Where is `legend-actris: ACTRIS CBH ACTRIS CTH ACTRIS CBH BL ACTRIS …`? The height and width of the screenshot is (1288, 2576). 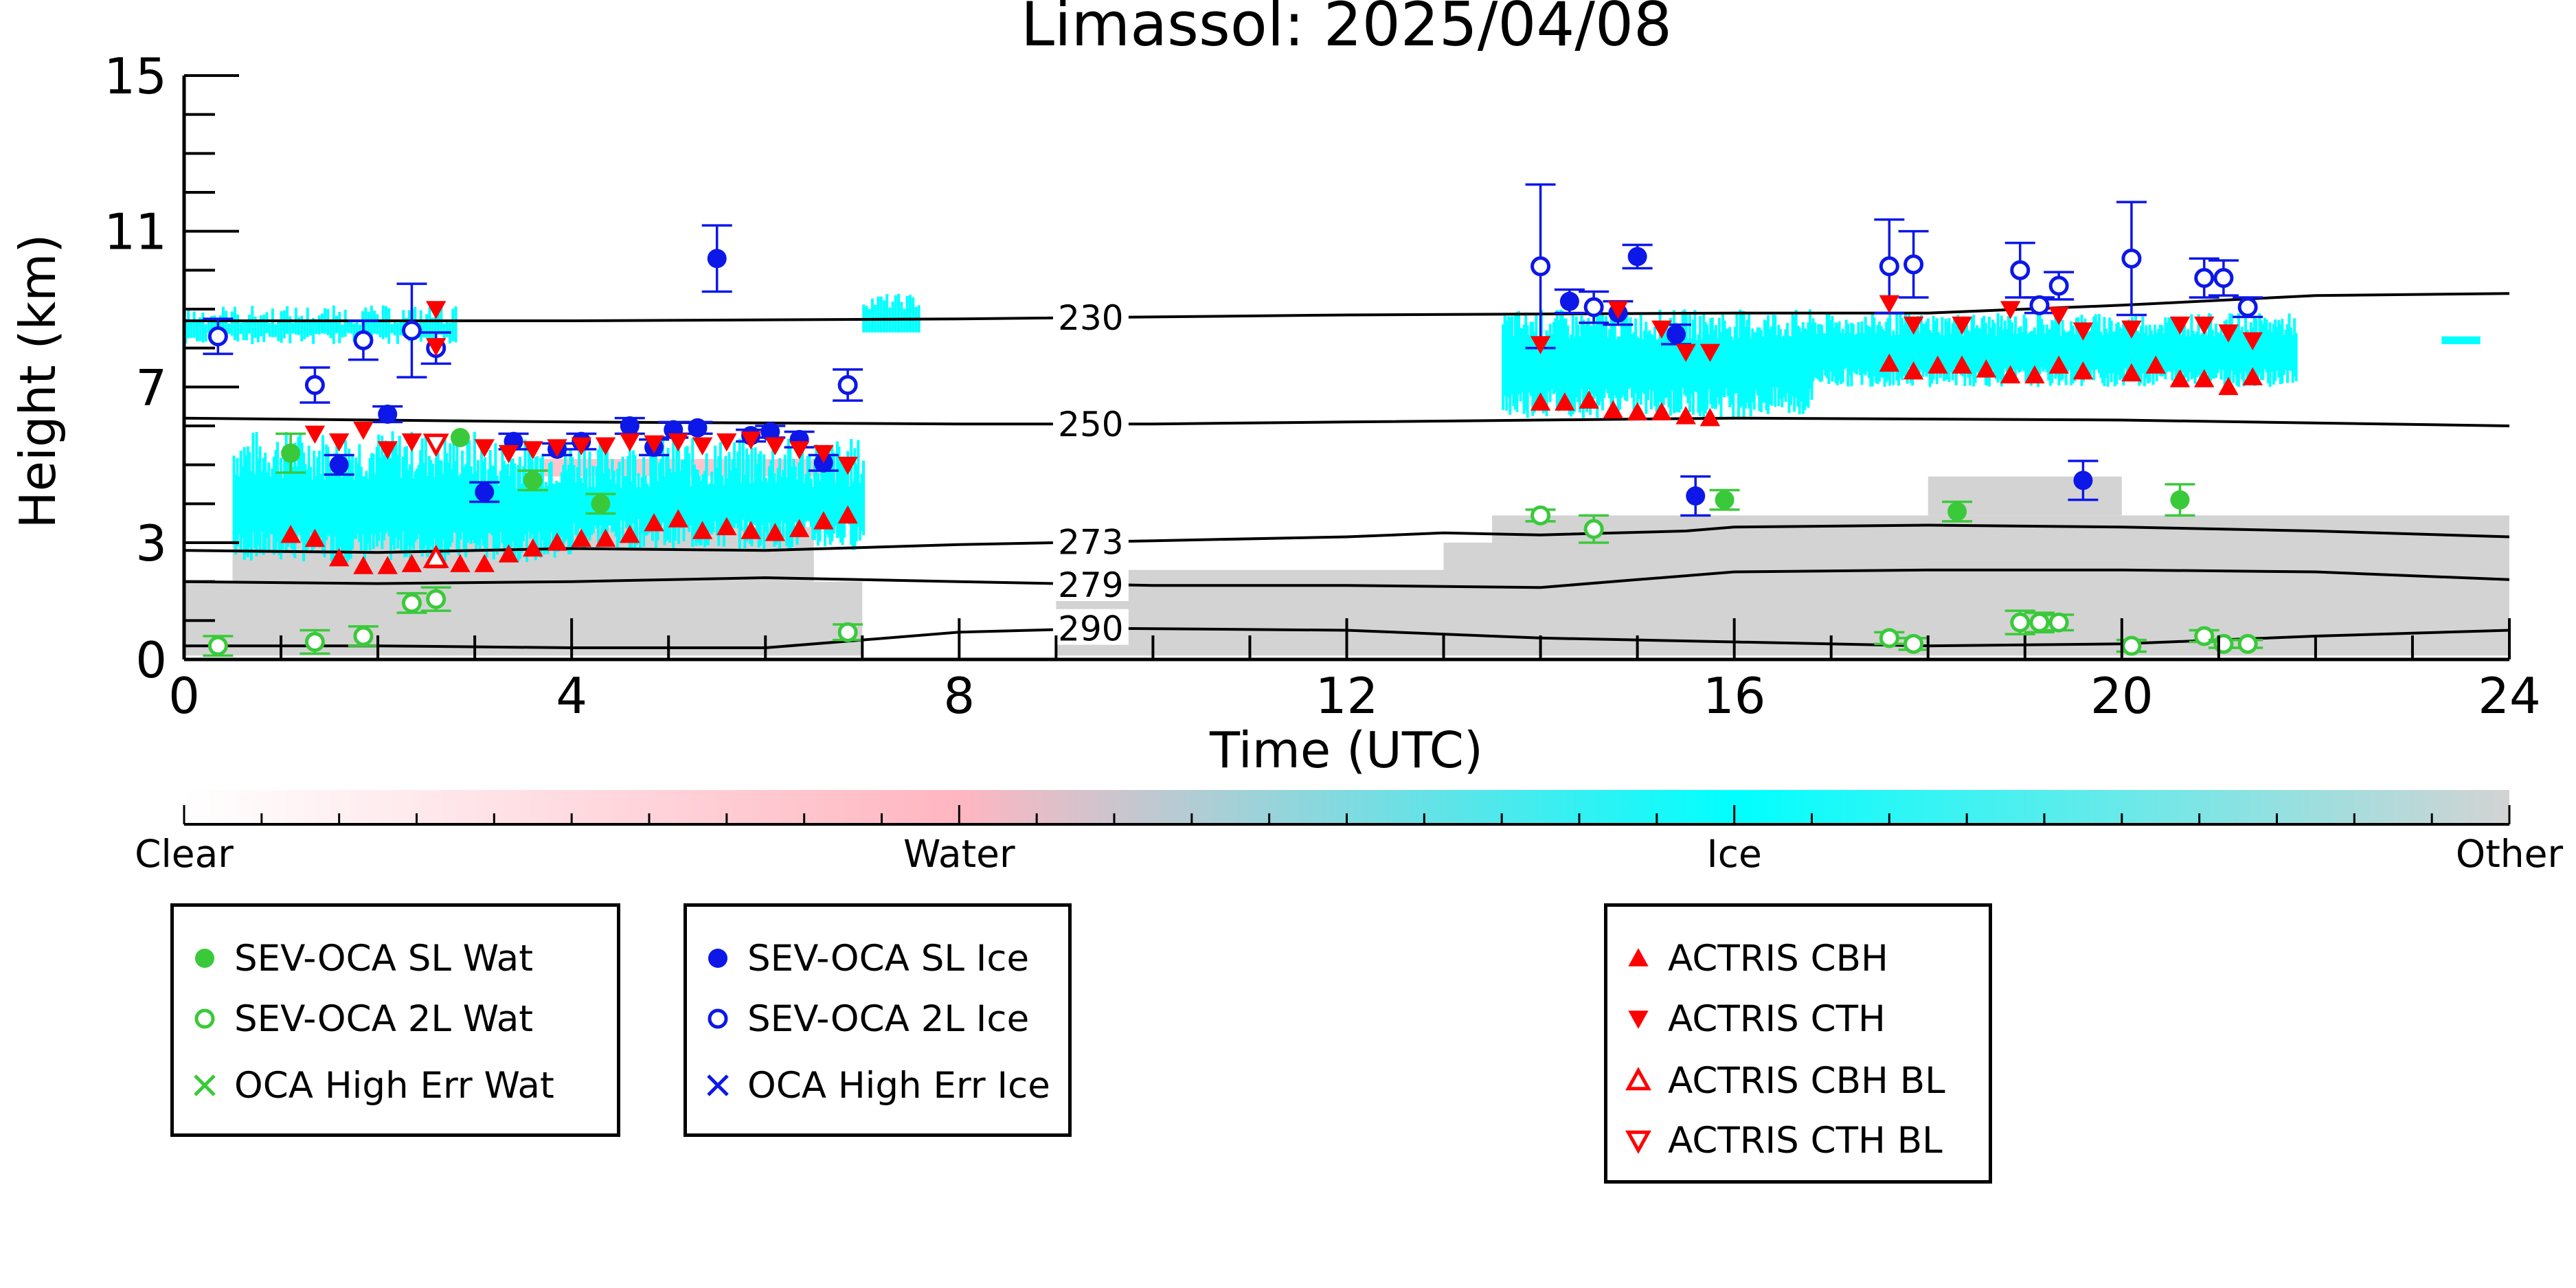
legend-actris: ACTRIS CBH ACTRIS CTH ACTRIS CBH BL ACTRIS … is located at coordinates (1798, 1043).